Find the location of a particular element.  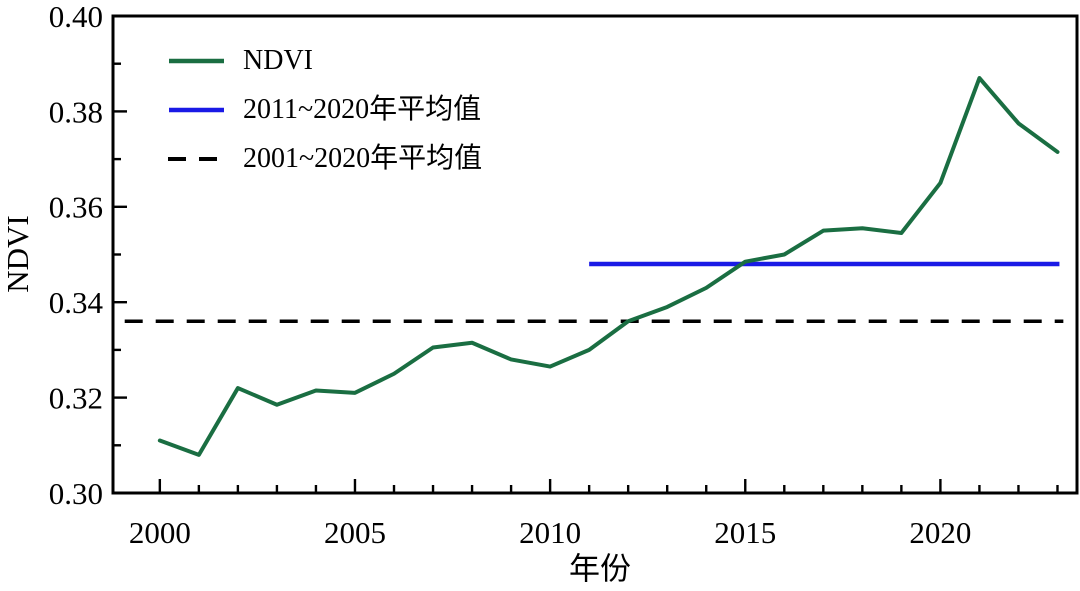

svg-text: 0.30 is located at coordinates (76, 493).